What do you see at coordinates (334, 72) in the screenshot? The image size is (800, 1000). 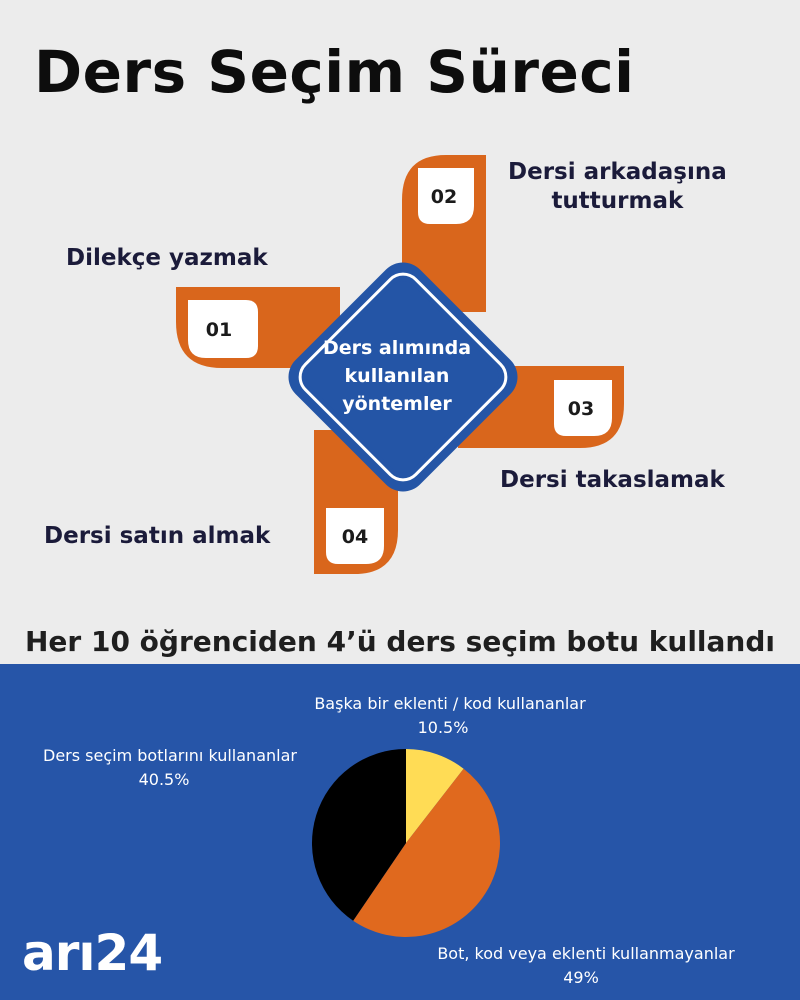 I see `page-title: Ders Seçim Süreci` at bounding box center [334, 72].